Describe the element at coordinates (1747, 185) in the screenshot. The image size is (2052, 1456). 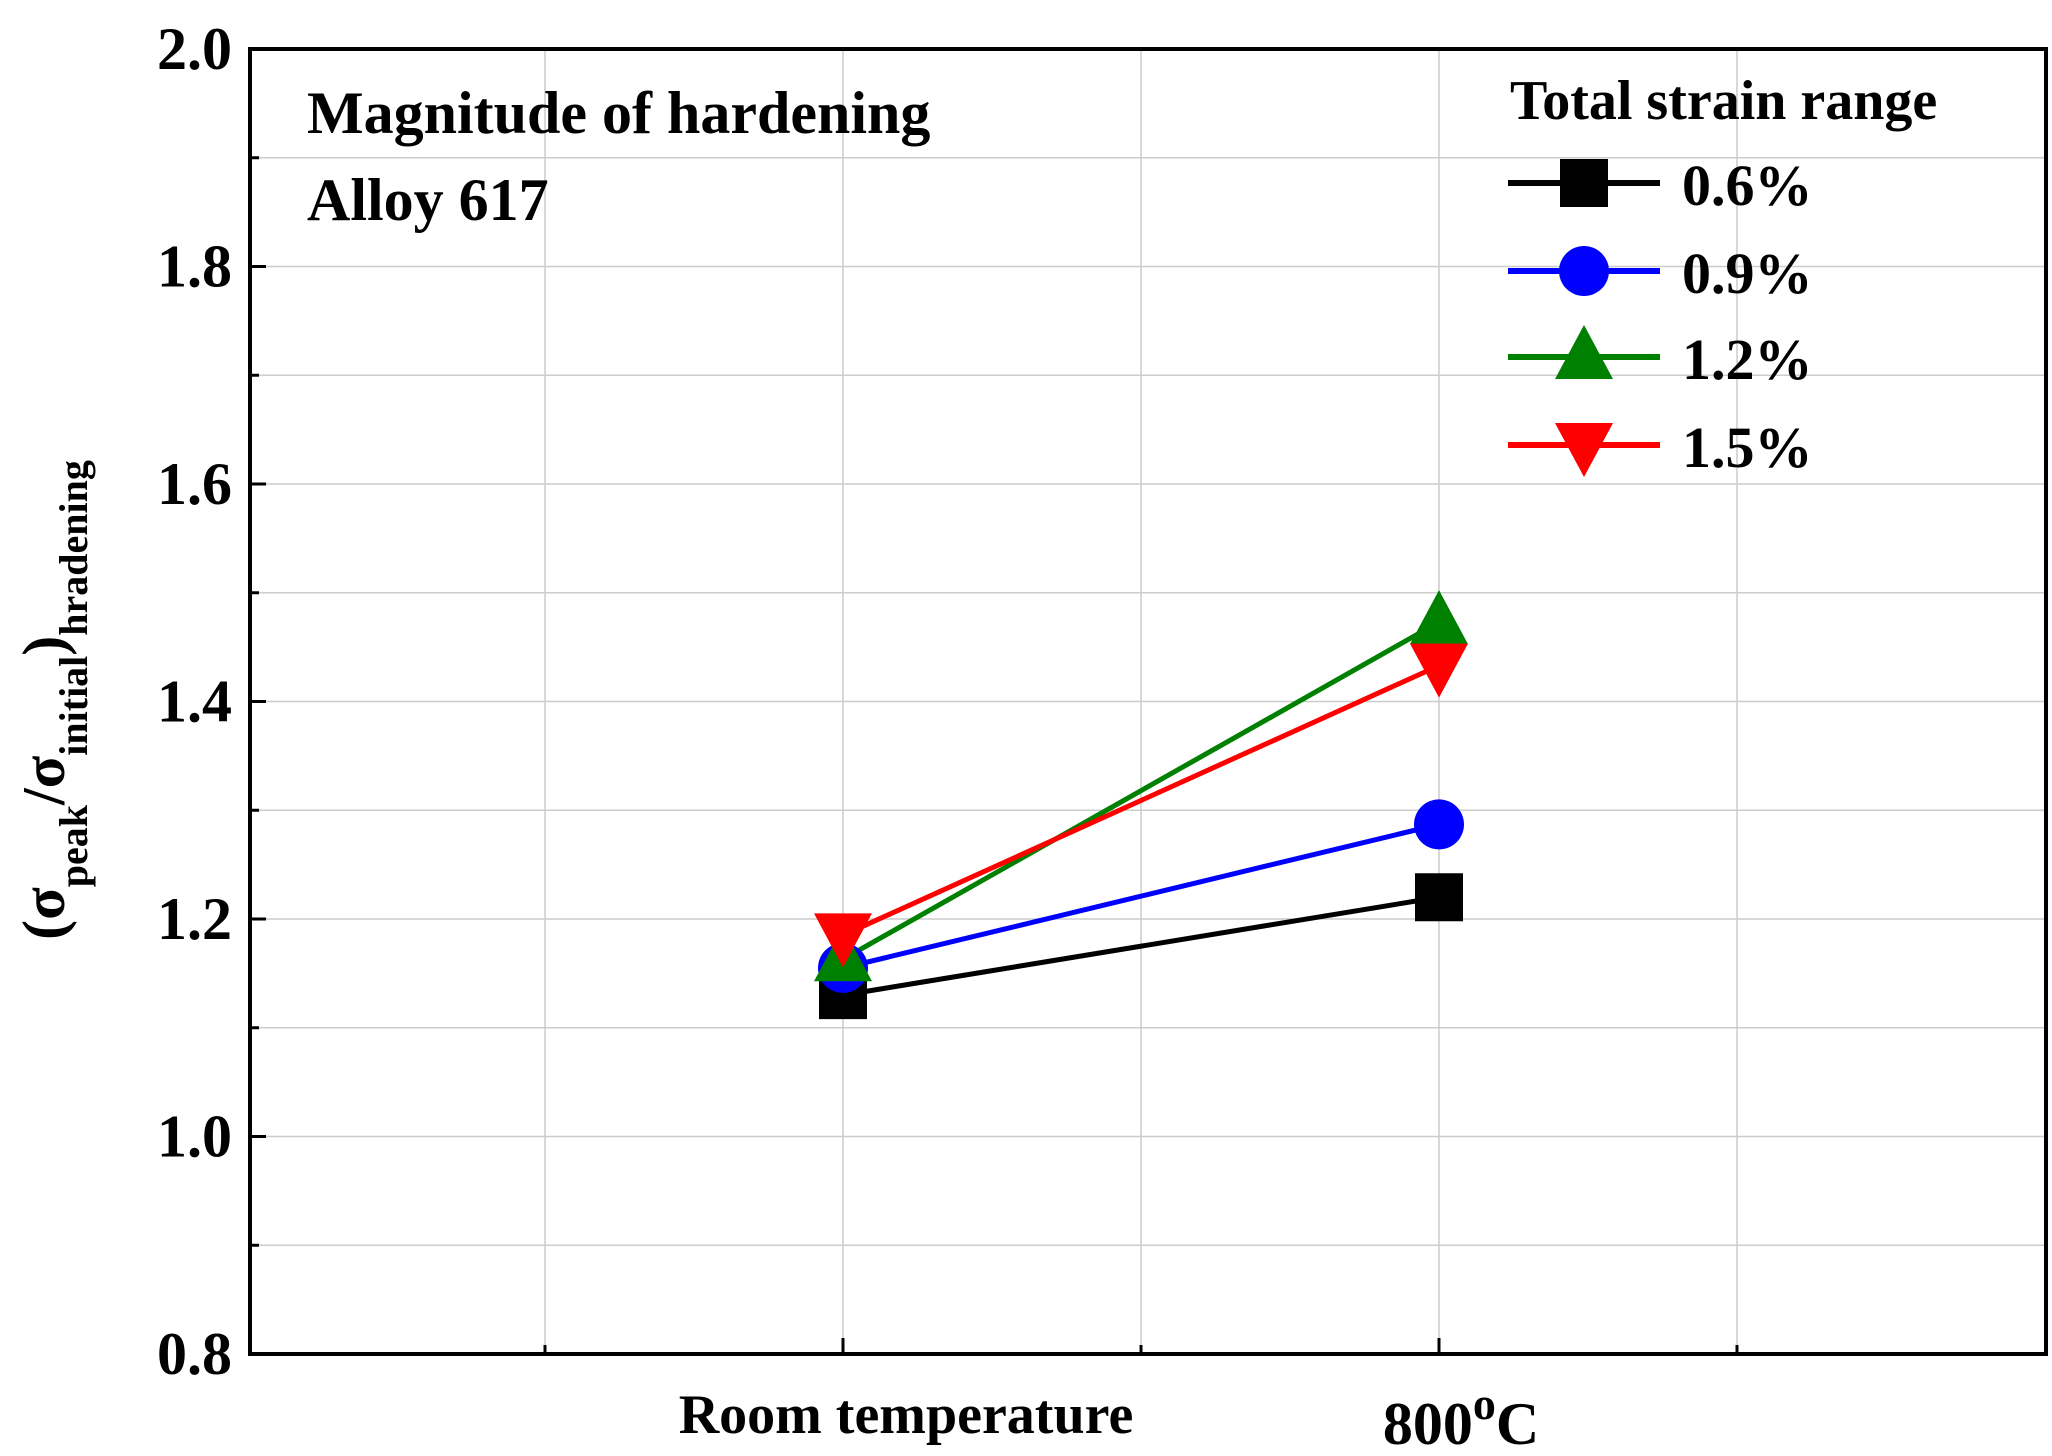
I see `legend-label: 0.6%` at that location.